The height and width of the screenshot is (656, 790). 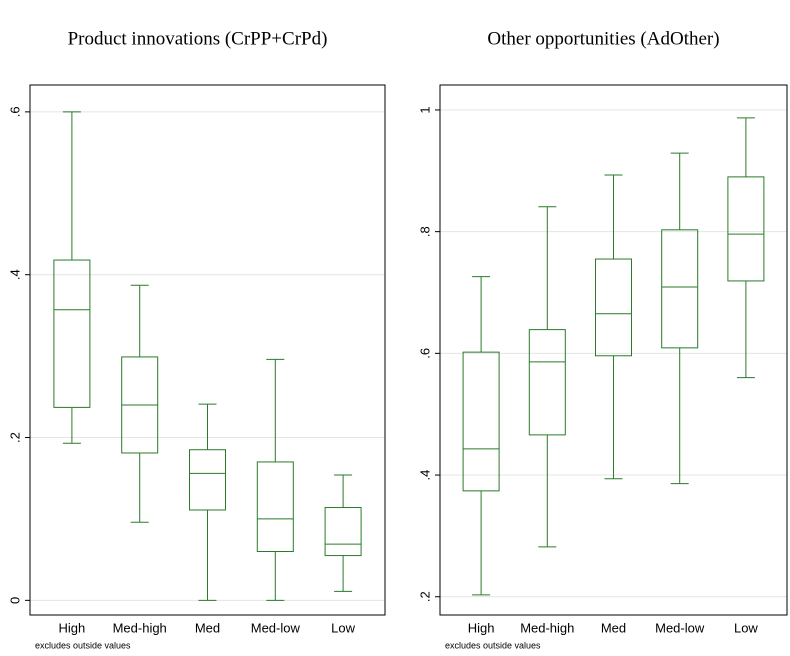 I want to click on chart-title: Other opportunities (AdOther), so click(x=603, y=38).